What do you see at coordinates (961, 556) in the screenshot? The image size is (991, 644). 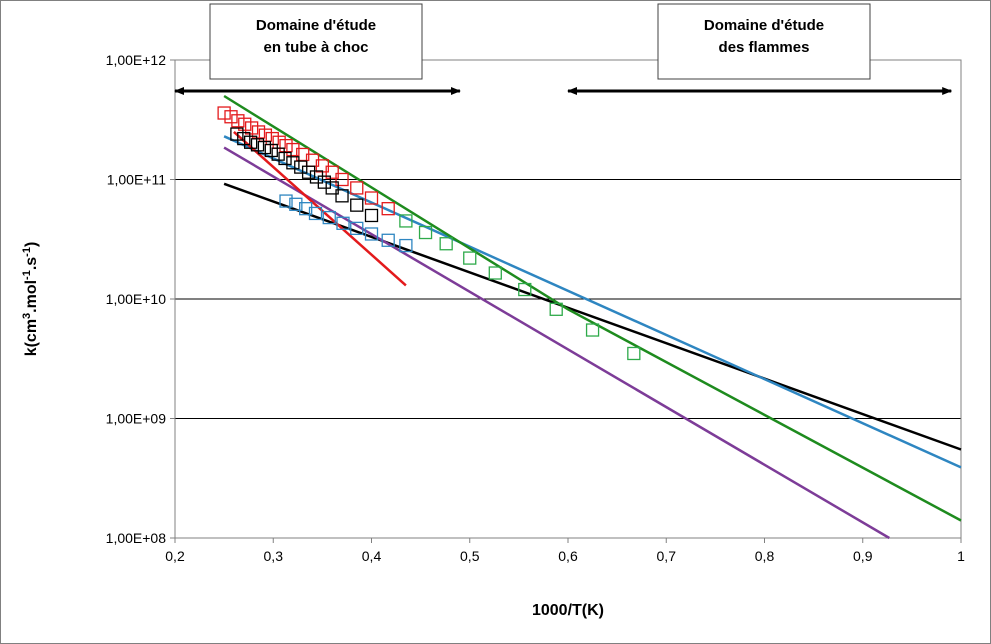 I see `x-tick-label: 1` at bounding box center [961, 556].